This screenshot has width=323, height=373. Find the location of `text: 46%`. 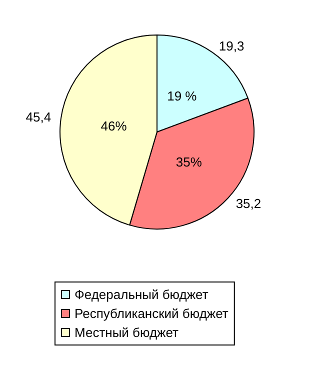

text: 46% is located at coordinates (113, 126).